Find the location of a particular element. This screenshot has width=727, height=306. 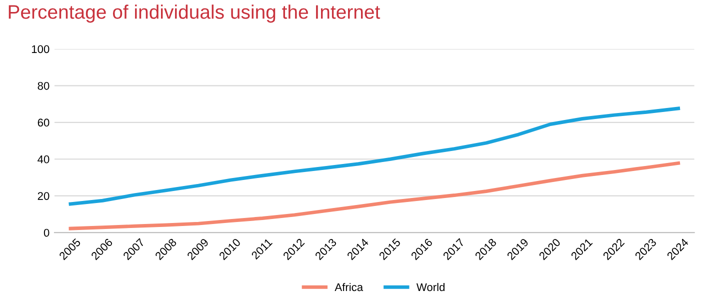

y-tick-label: 0 is located at coordinates (47, 232).